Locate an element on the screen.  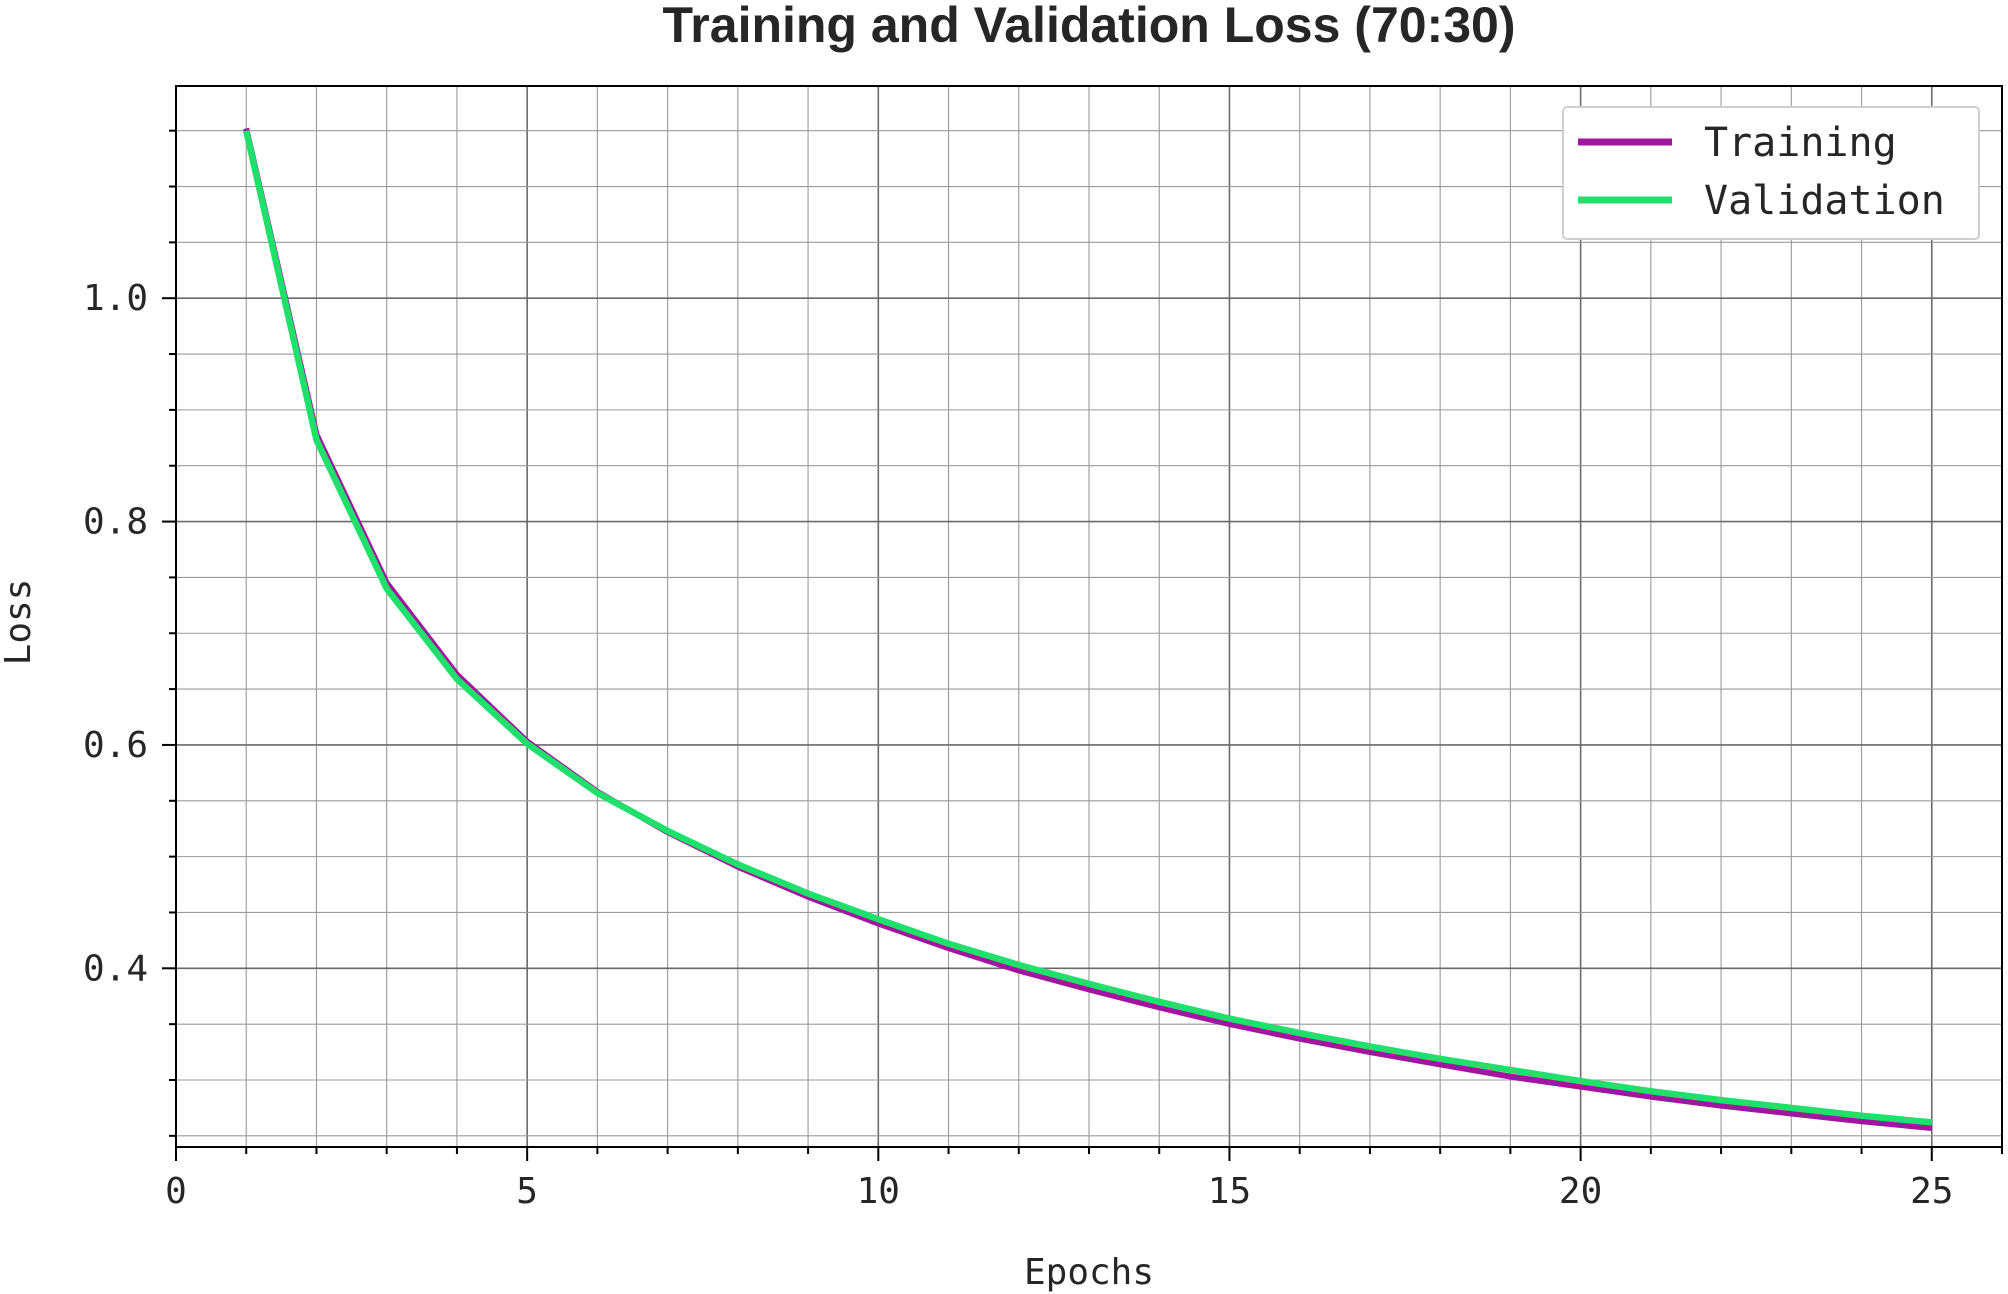
x-tick-label: 25 is located at coordinates (1931, 1191).